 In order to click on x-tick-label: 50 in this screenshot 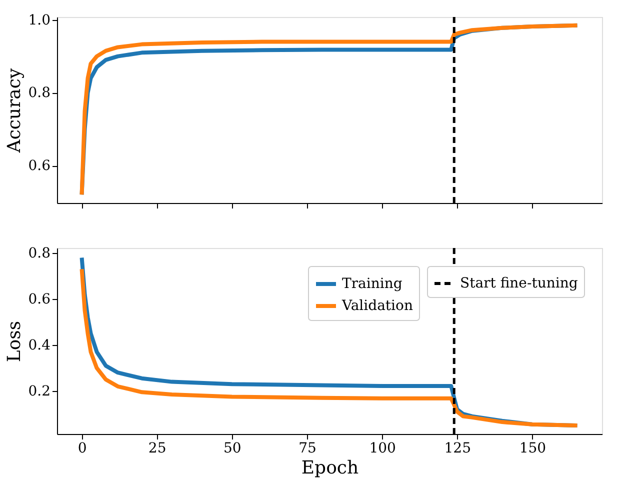, I will do `click(232, 448)`.